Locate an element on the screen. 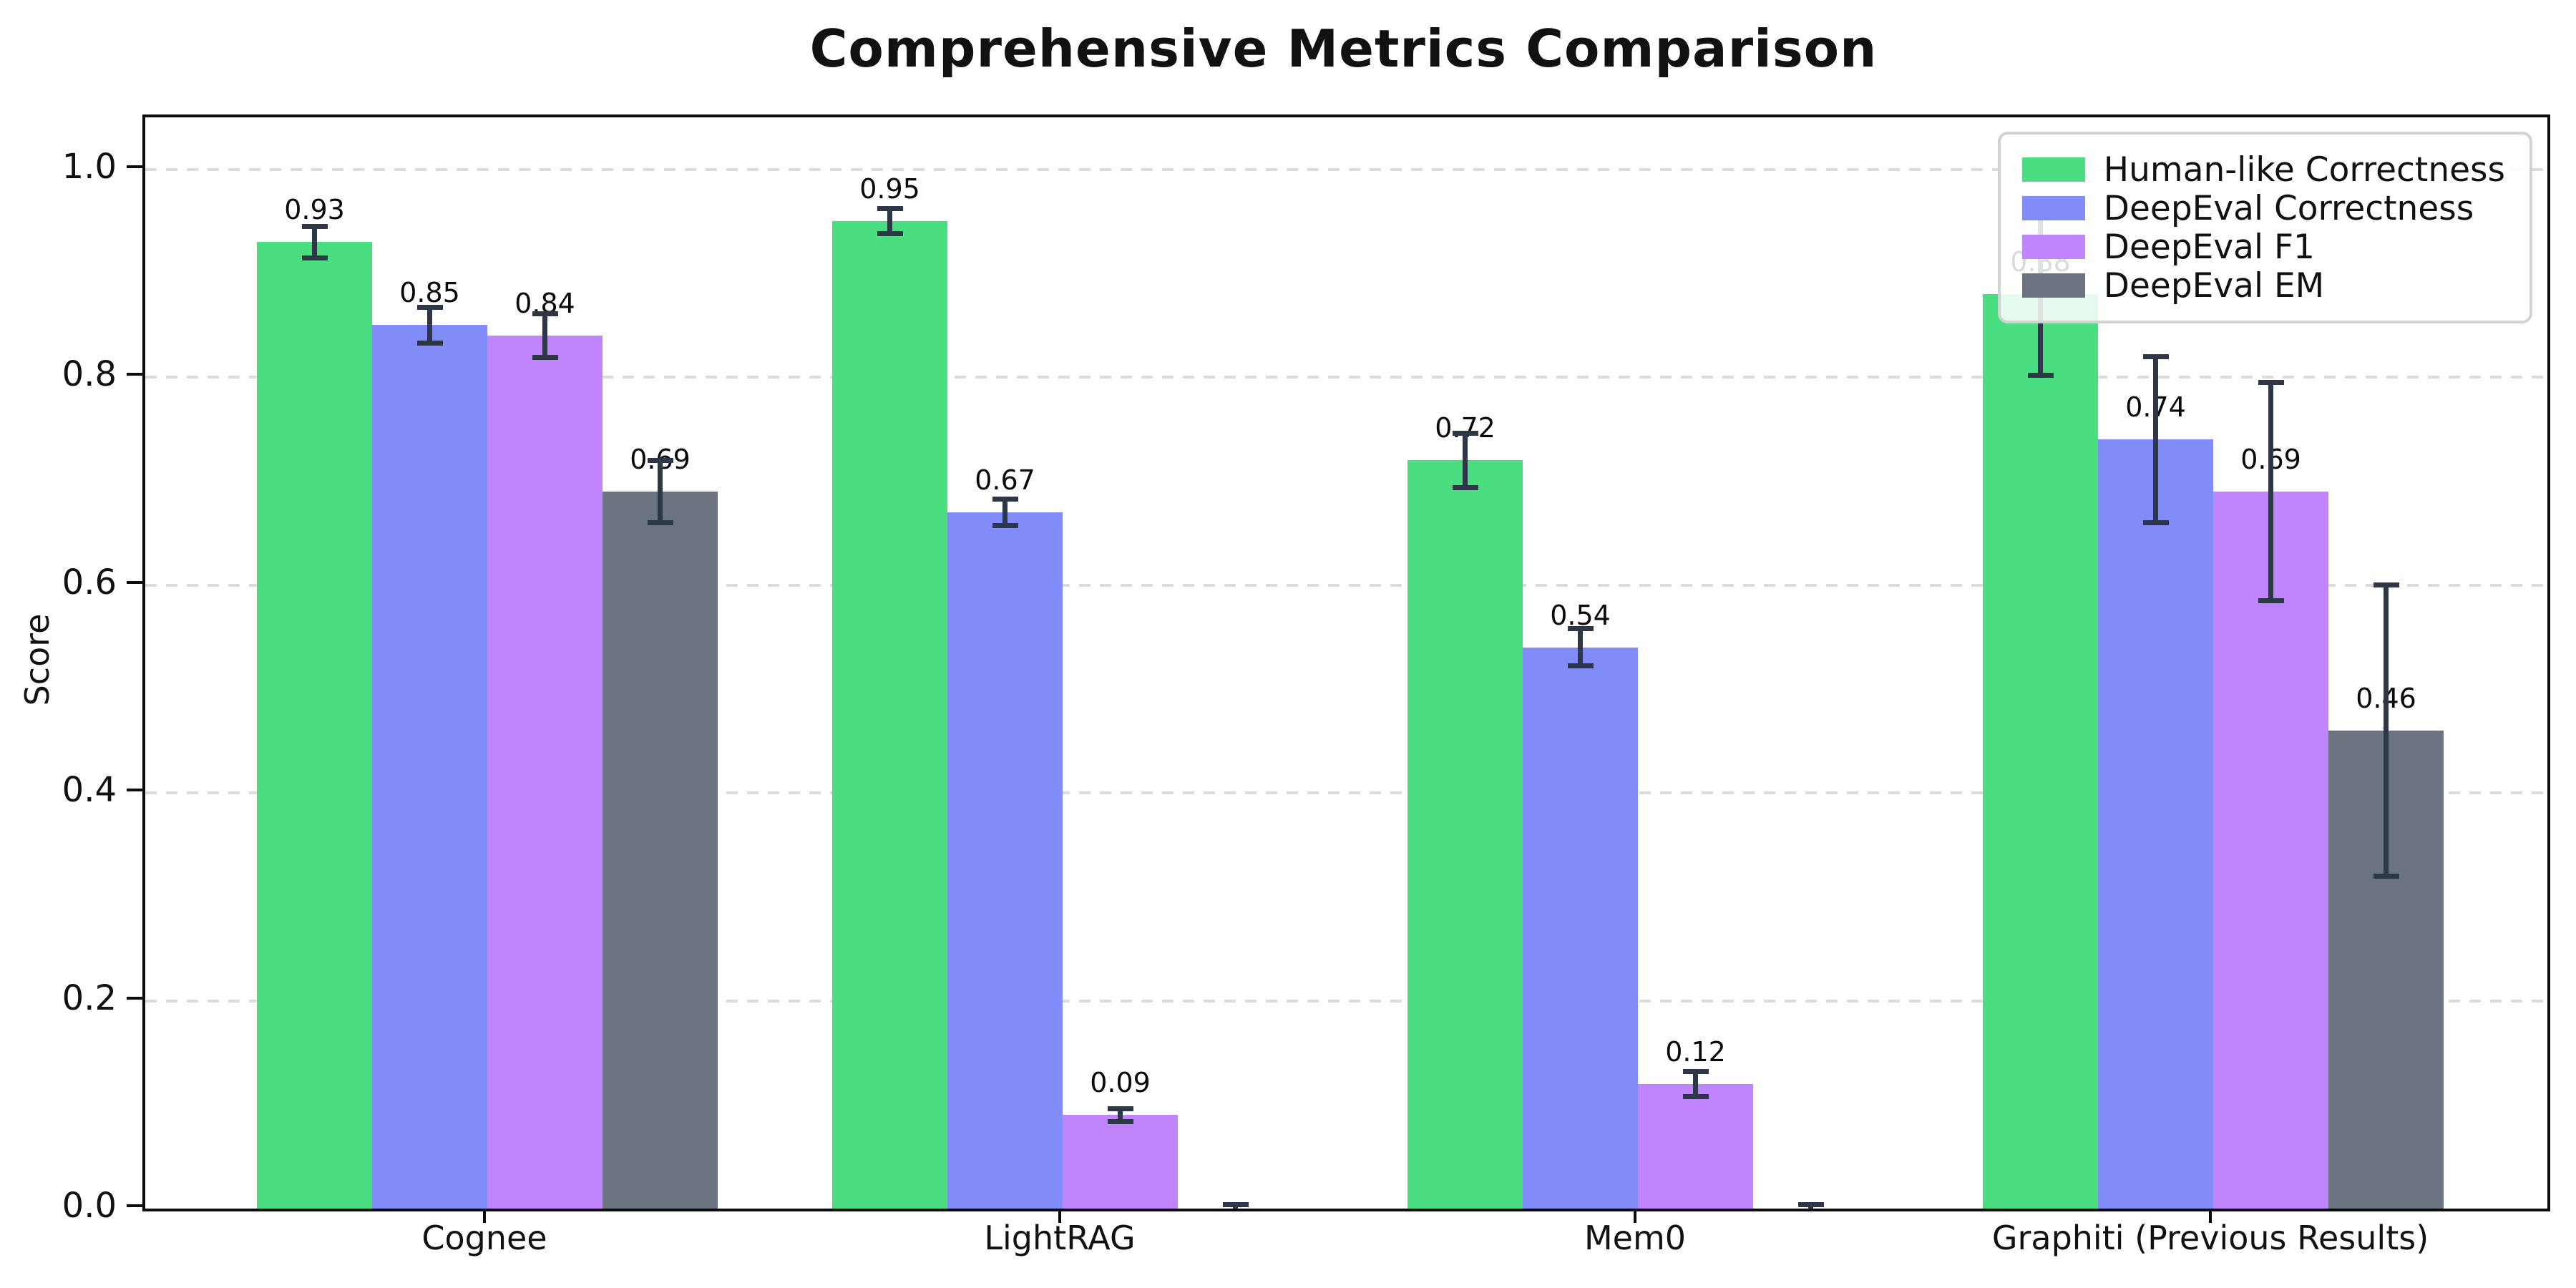  legend-item: DeepEval F1 is located at coordinates (2263, 247).